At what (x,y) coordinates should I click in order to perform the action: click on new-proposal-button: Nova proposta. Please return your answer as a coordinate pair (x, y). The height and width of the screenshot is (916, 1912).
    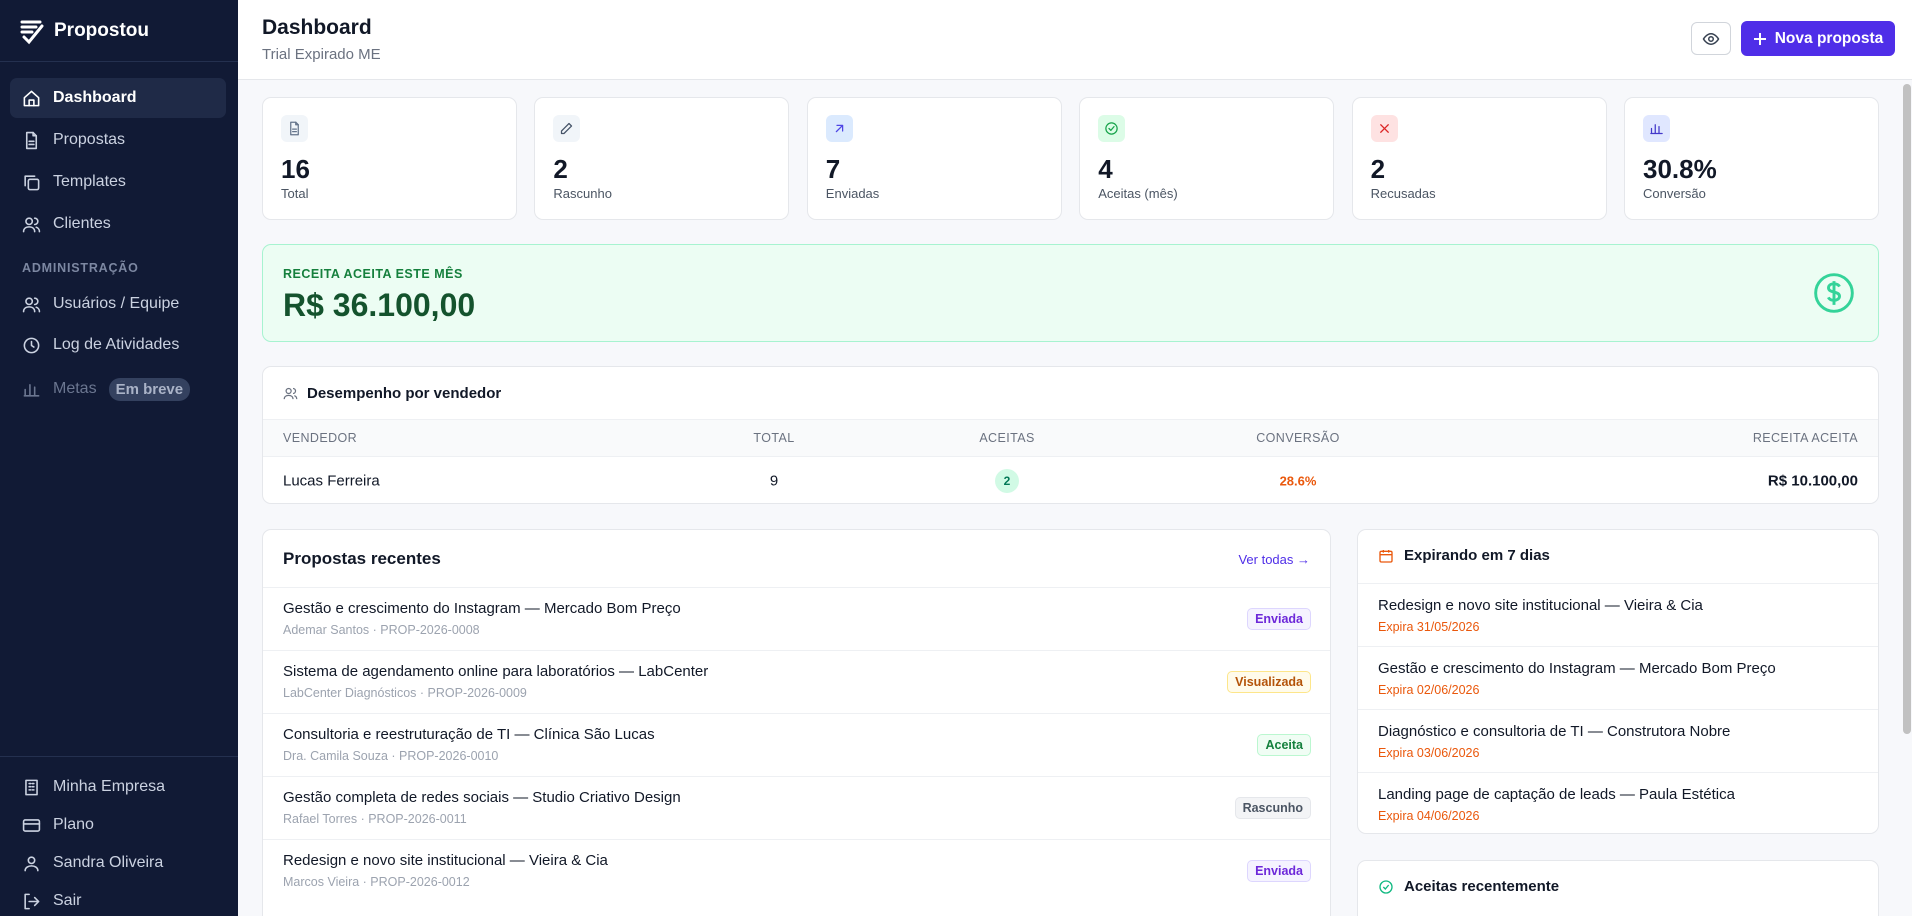
    Looking at the image, I should click on (1818, 38).